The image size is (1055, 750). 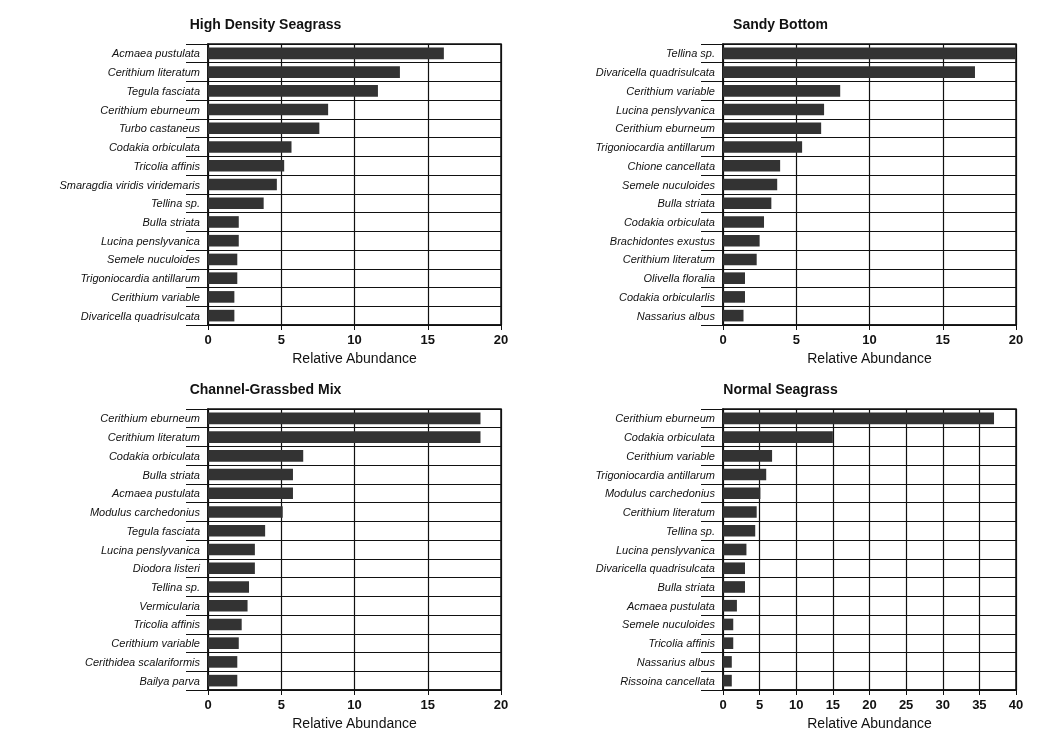 I want to click on chart-title: High Density Seagrass, so click(x=265, y=24).